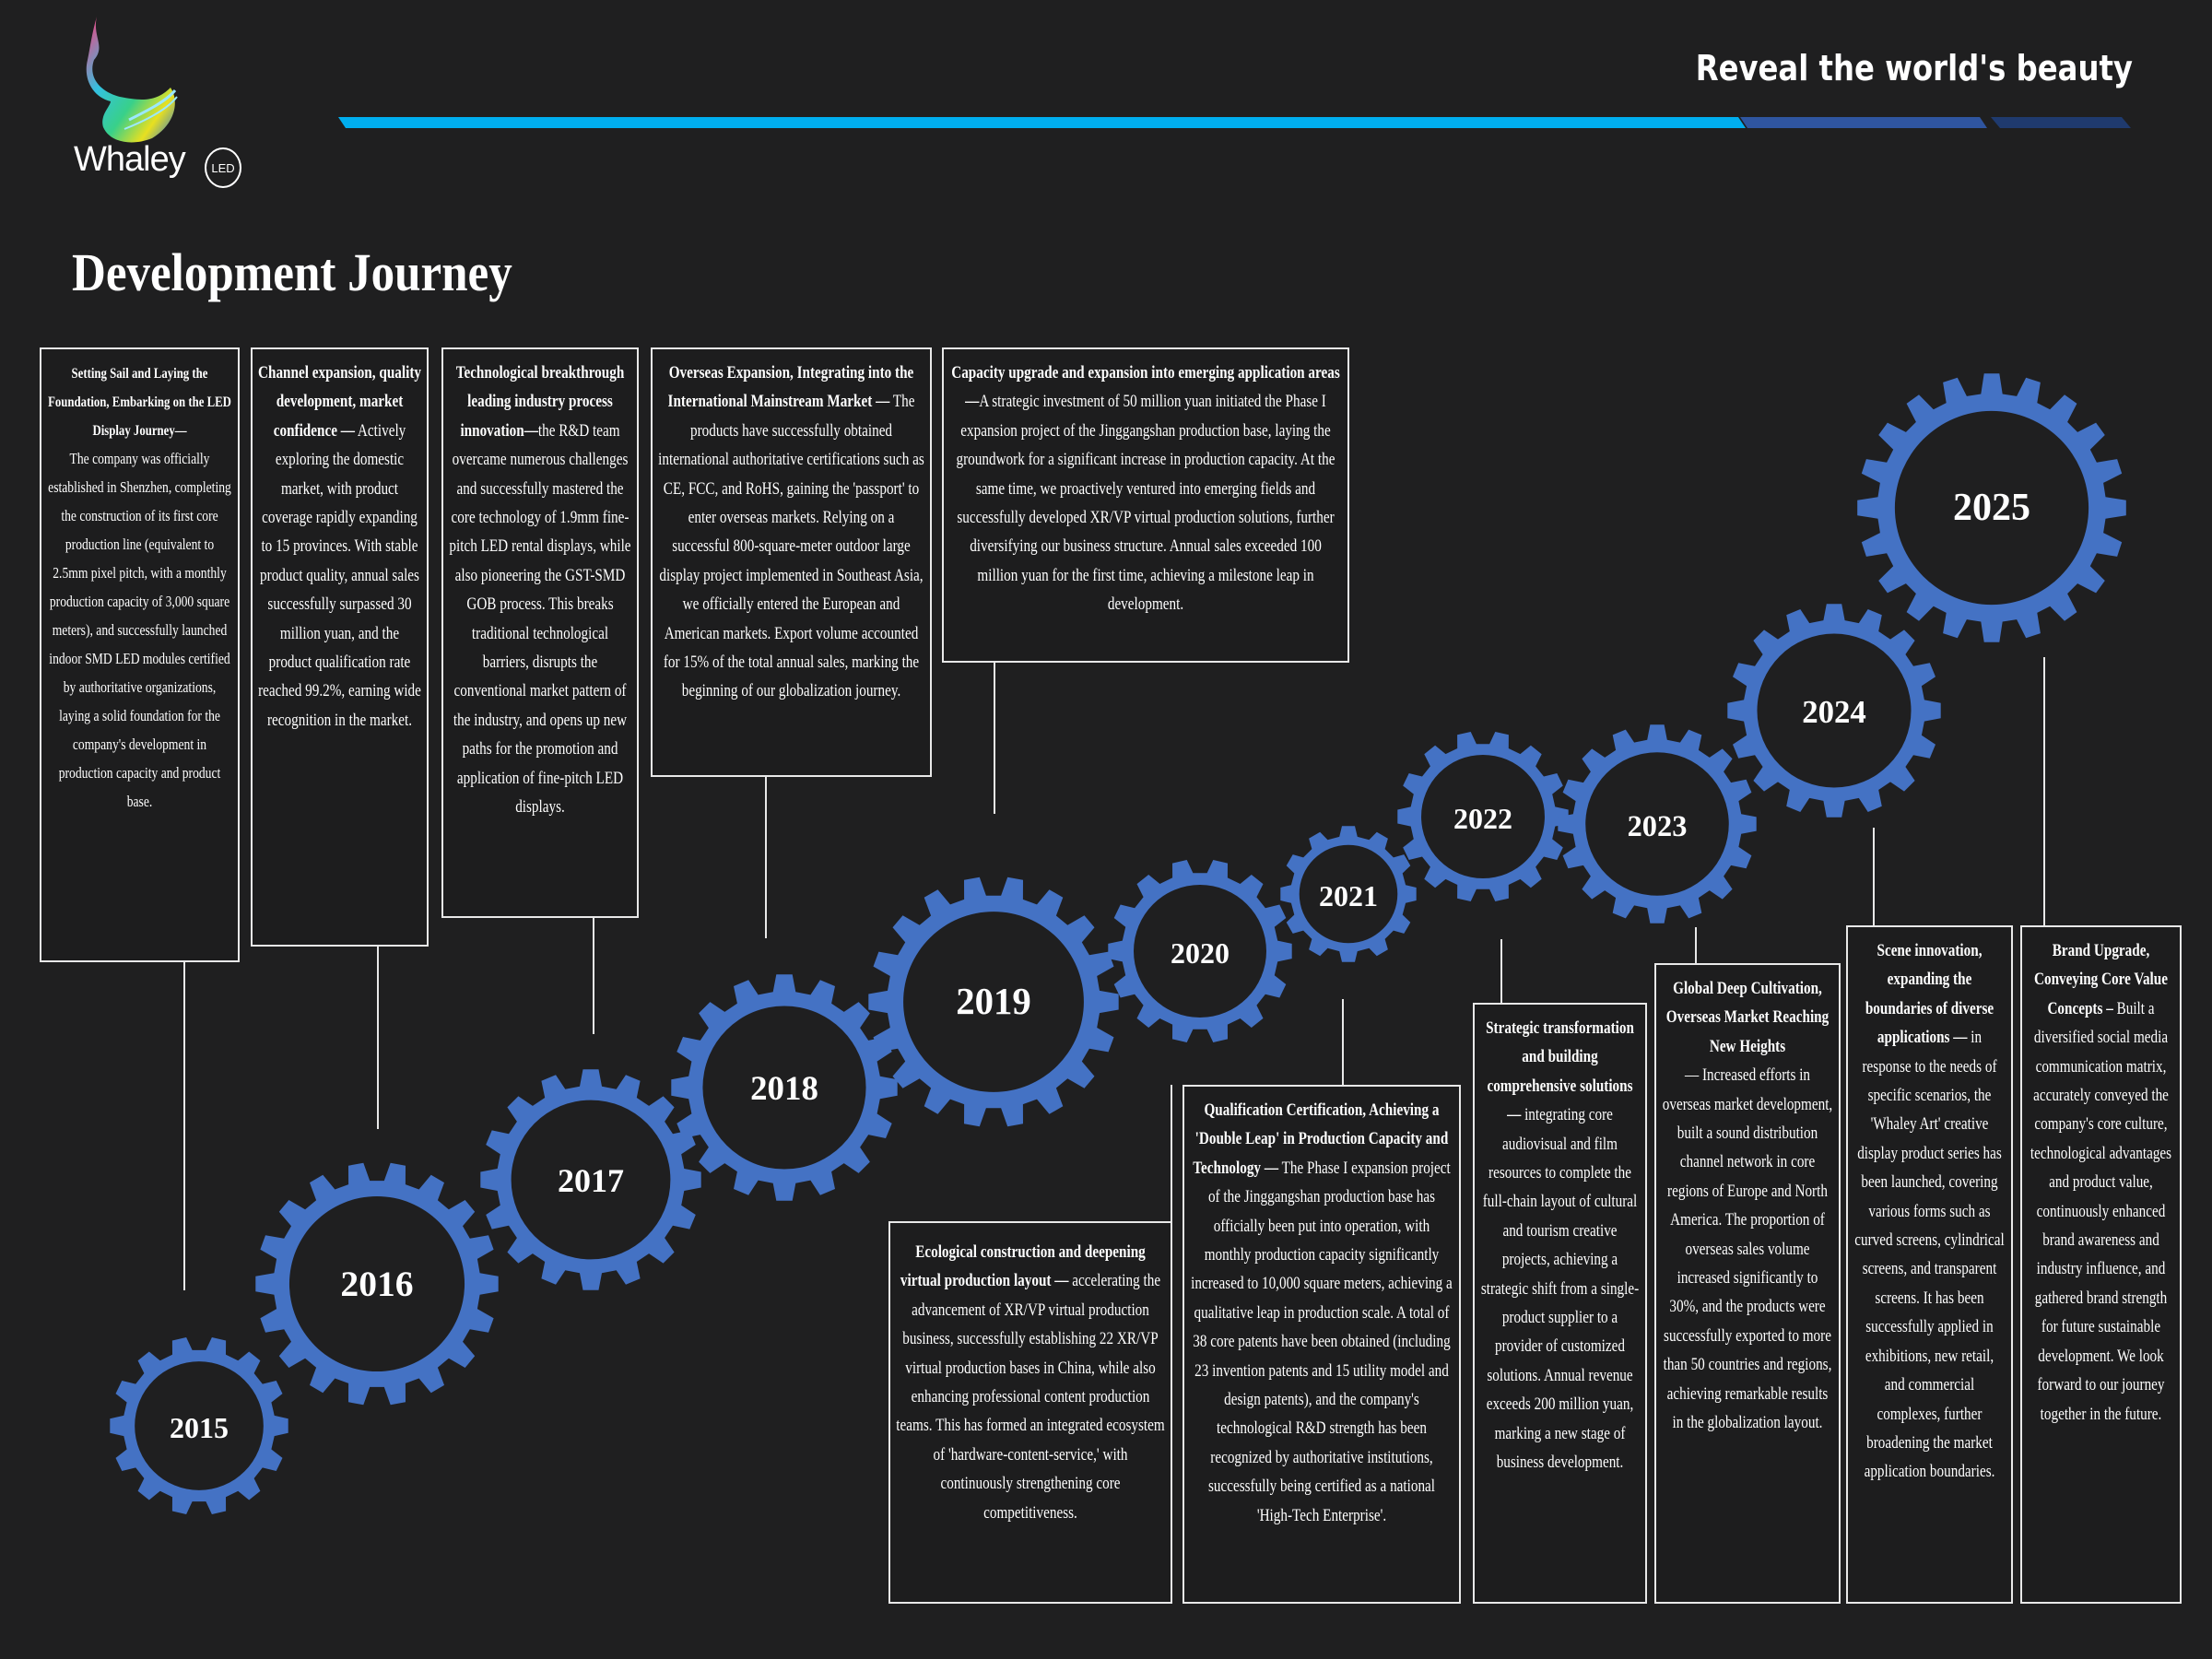 Image resolution: width=2212 pixels, height=1659 pixels. I want to click on header-stripes, so click(1234, 122).